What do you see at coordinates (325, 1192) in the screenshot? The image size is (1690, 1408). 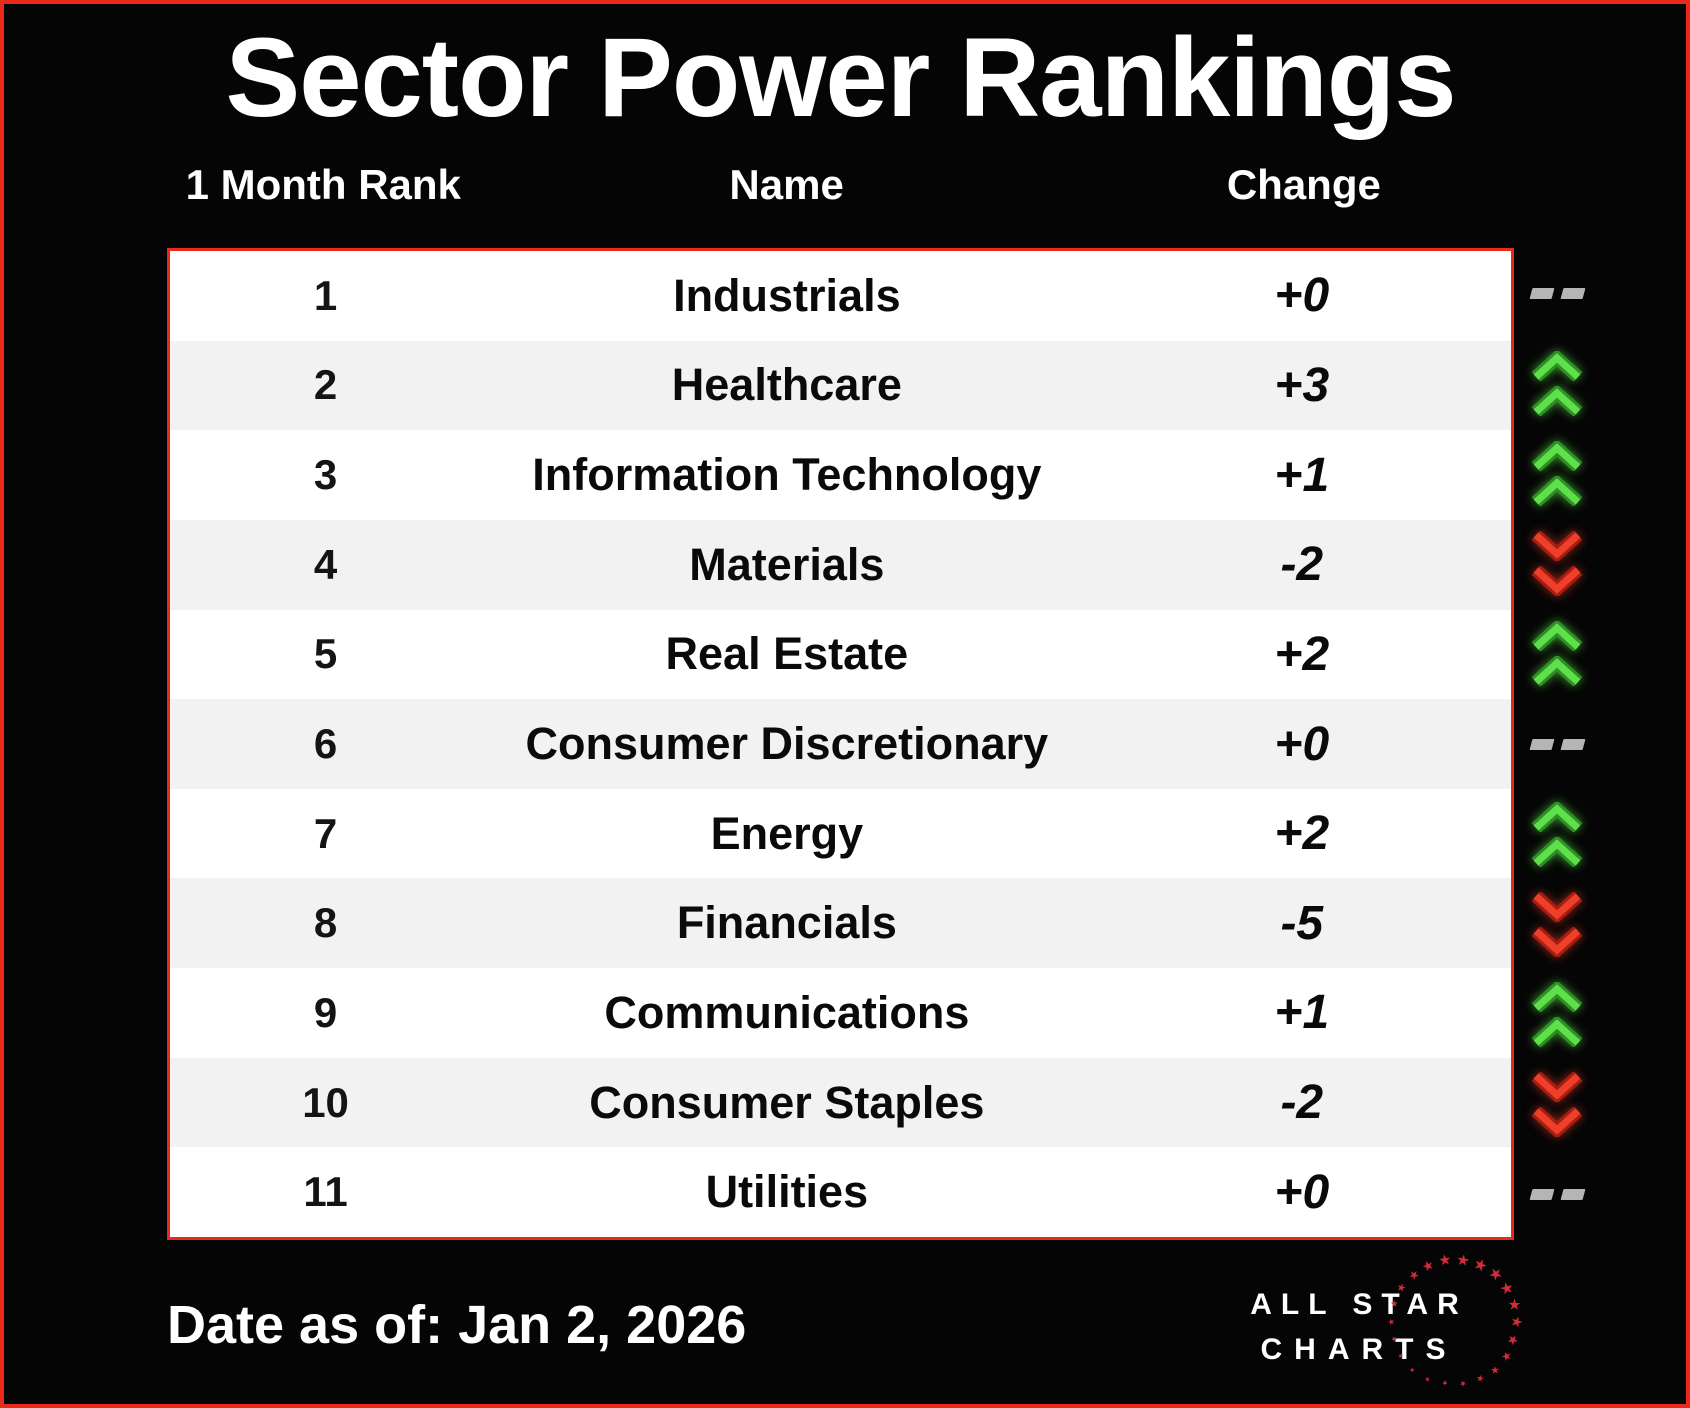 I see `rank-cell: 11` at bounding box center [325, 1192].